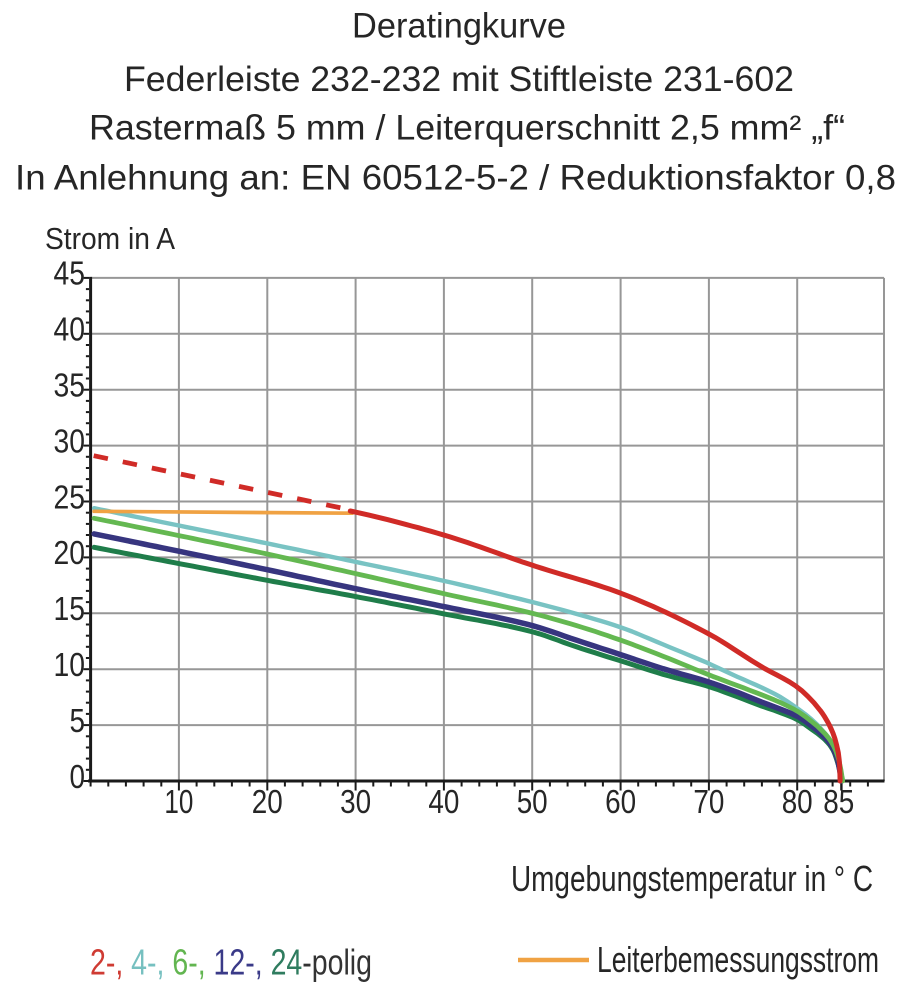  What do you see at coordinates (738, 959) in the screenshot?
I see `svg-text: Leiterbemessungsstrom` at bounding box center [738, 959].